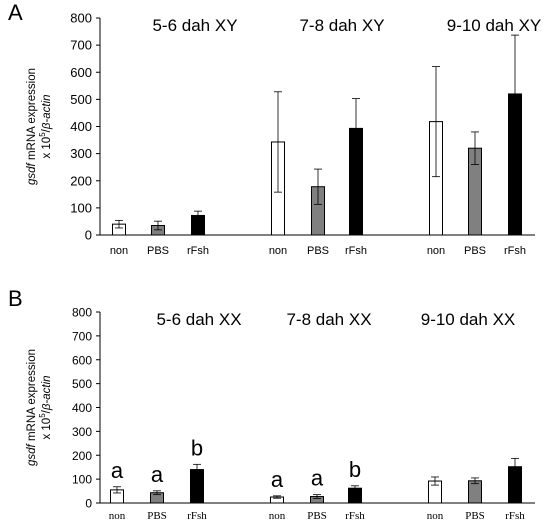 The width and height of the screenshot is (550, 526). I want to click on group-title: 7-8 dah XX, so click(328, 319).